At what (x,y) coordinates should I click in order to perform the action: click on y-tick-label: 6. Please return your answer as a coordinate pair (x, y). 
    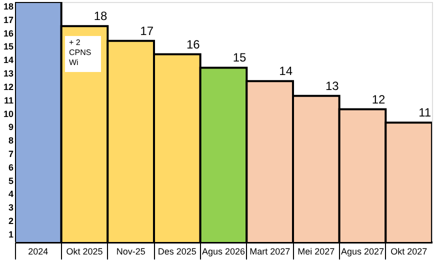
    Looking at the image, I should click on (11, 167).